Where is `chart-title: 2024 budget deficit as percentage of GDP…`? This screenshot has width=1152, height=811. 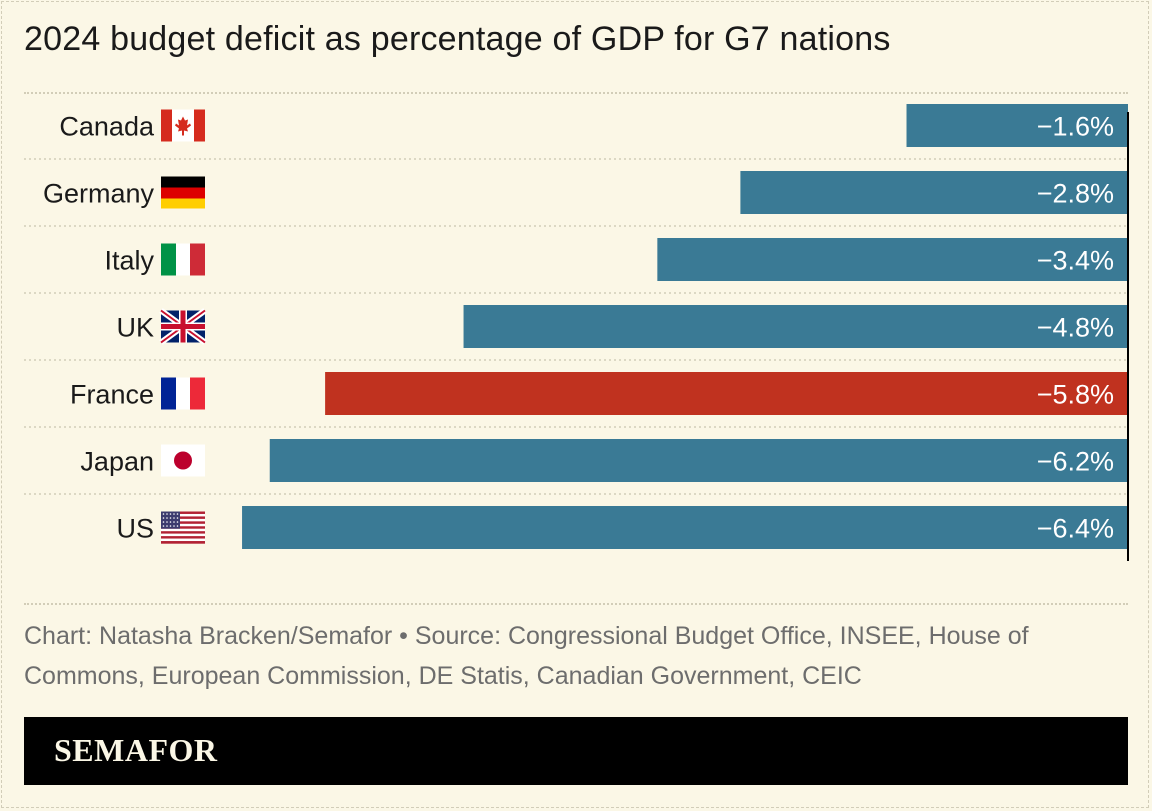
chart-title: 2024 budget deficit as percentage of GDP… is located at coordinates (457, 39).